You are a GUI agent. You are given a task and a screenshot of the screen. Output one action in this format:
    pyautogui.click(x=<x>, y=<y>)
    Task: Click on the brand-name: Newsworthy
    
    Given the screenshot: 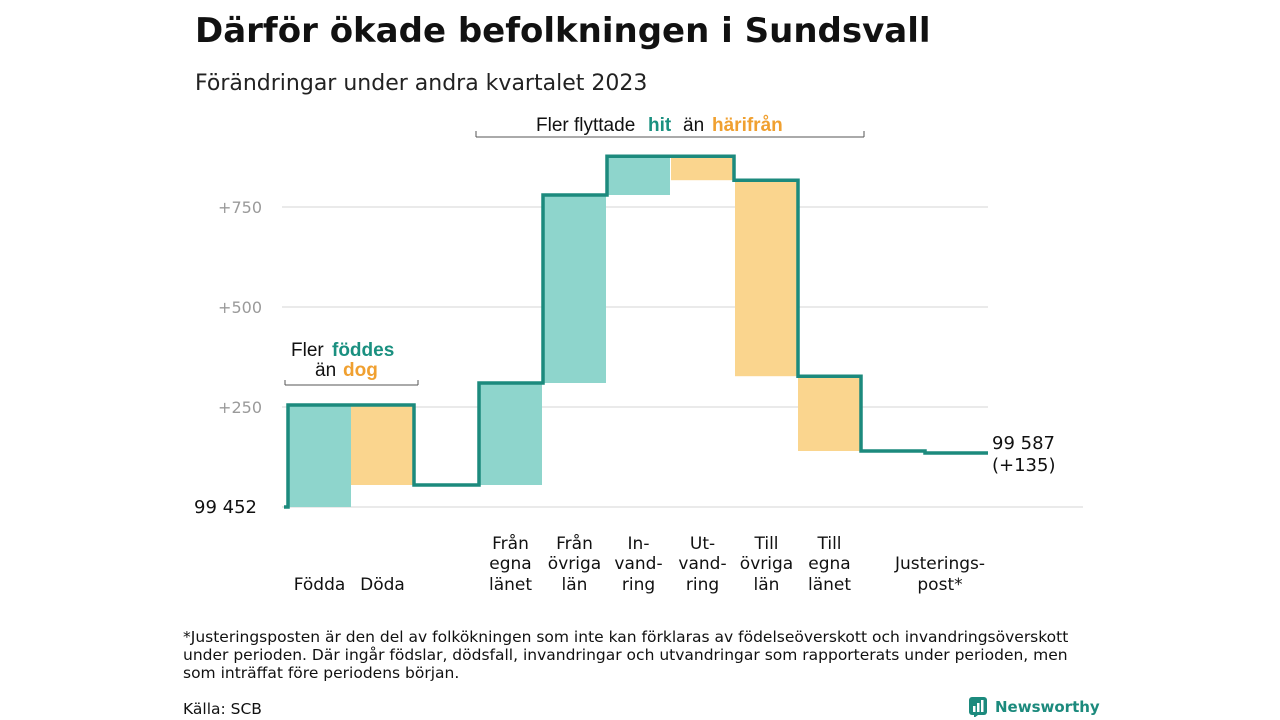 What is the action you would take?
    pyautogui.click(x=1047, y=707)
    